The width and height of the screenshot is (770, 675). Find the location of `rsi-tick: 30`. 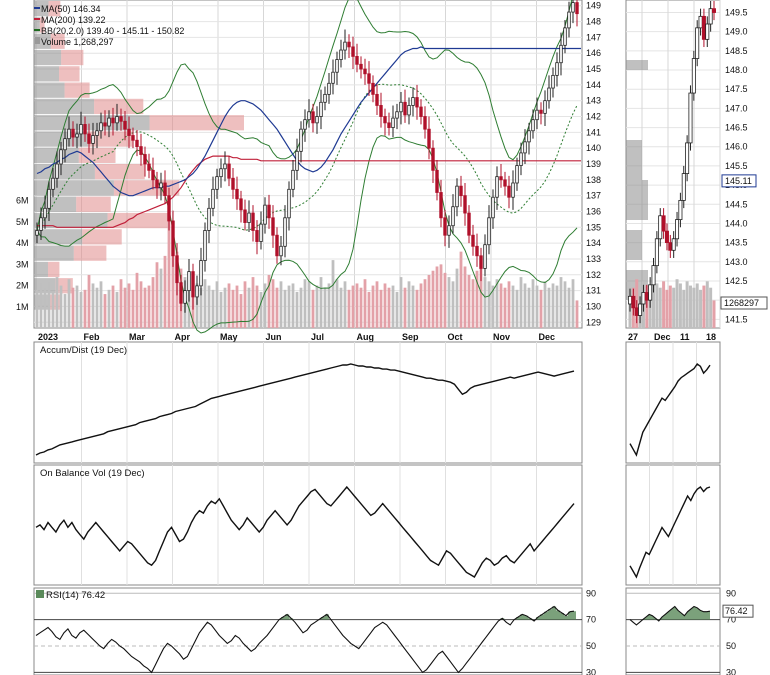

rsi-tick: 30 is located at coordinates (591, 671).